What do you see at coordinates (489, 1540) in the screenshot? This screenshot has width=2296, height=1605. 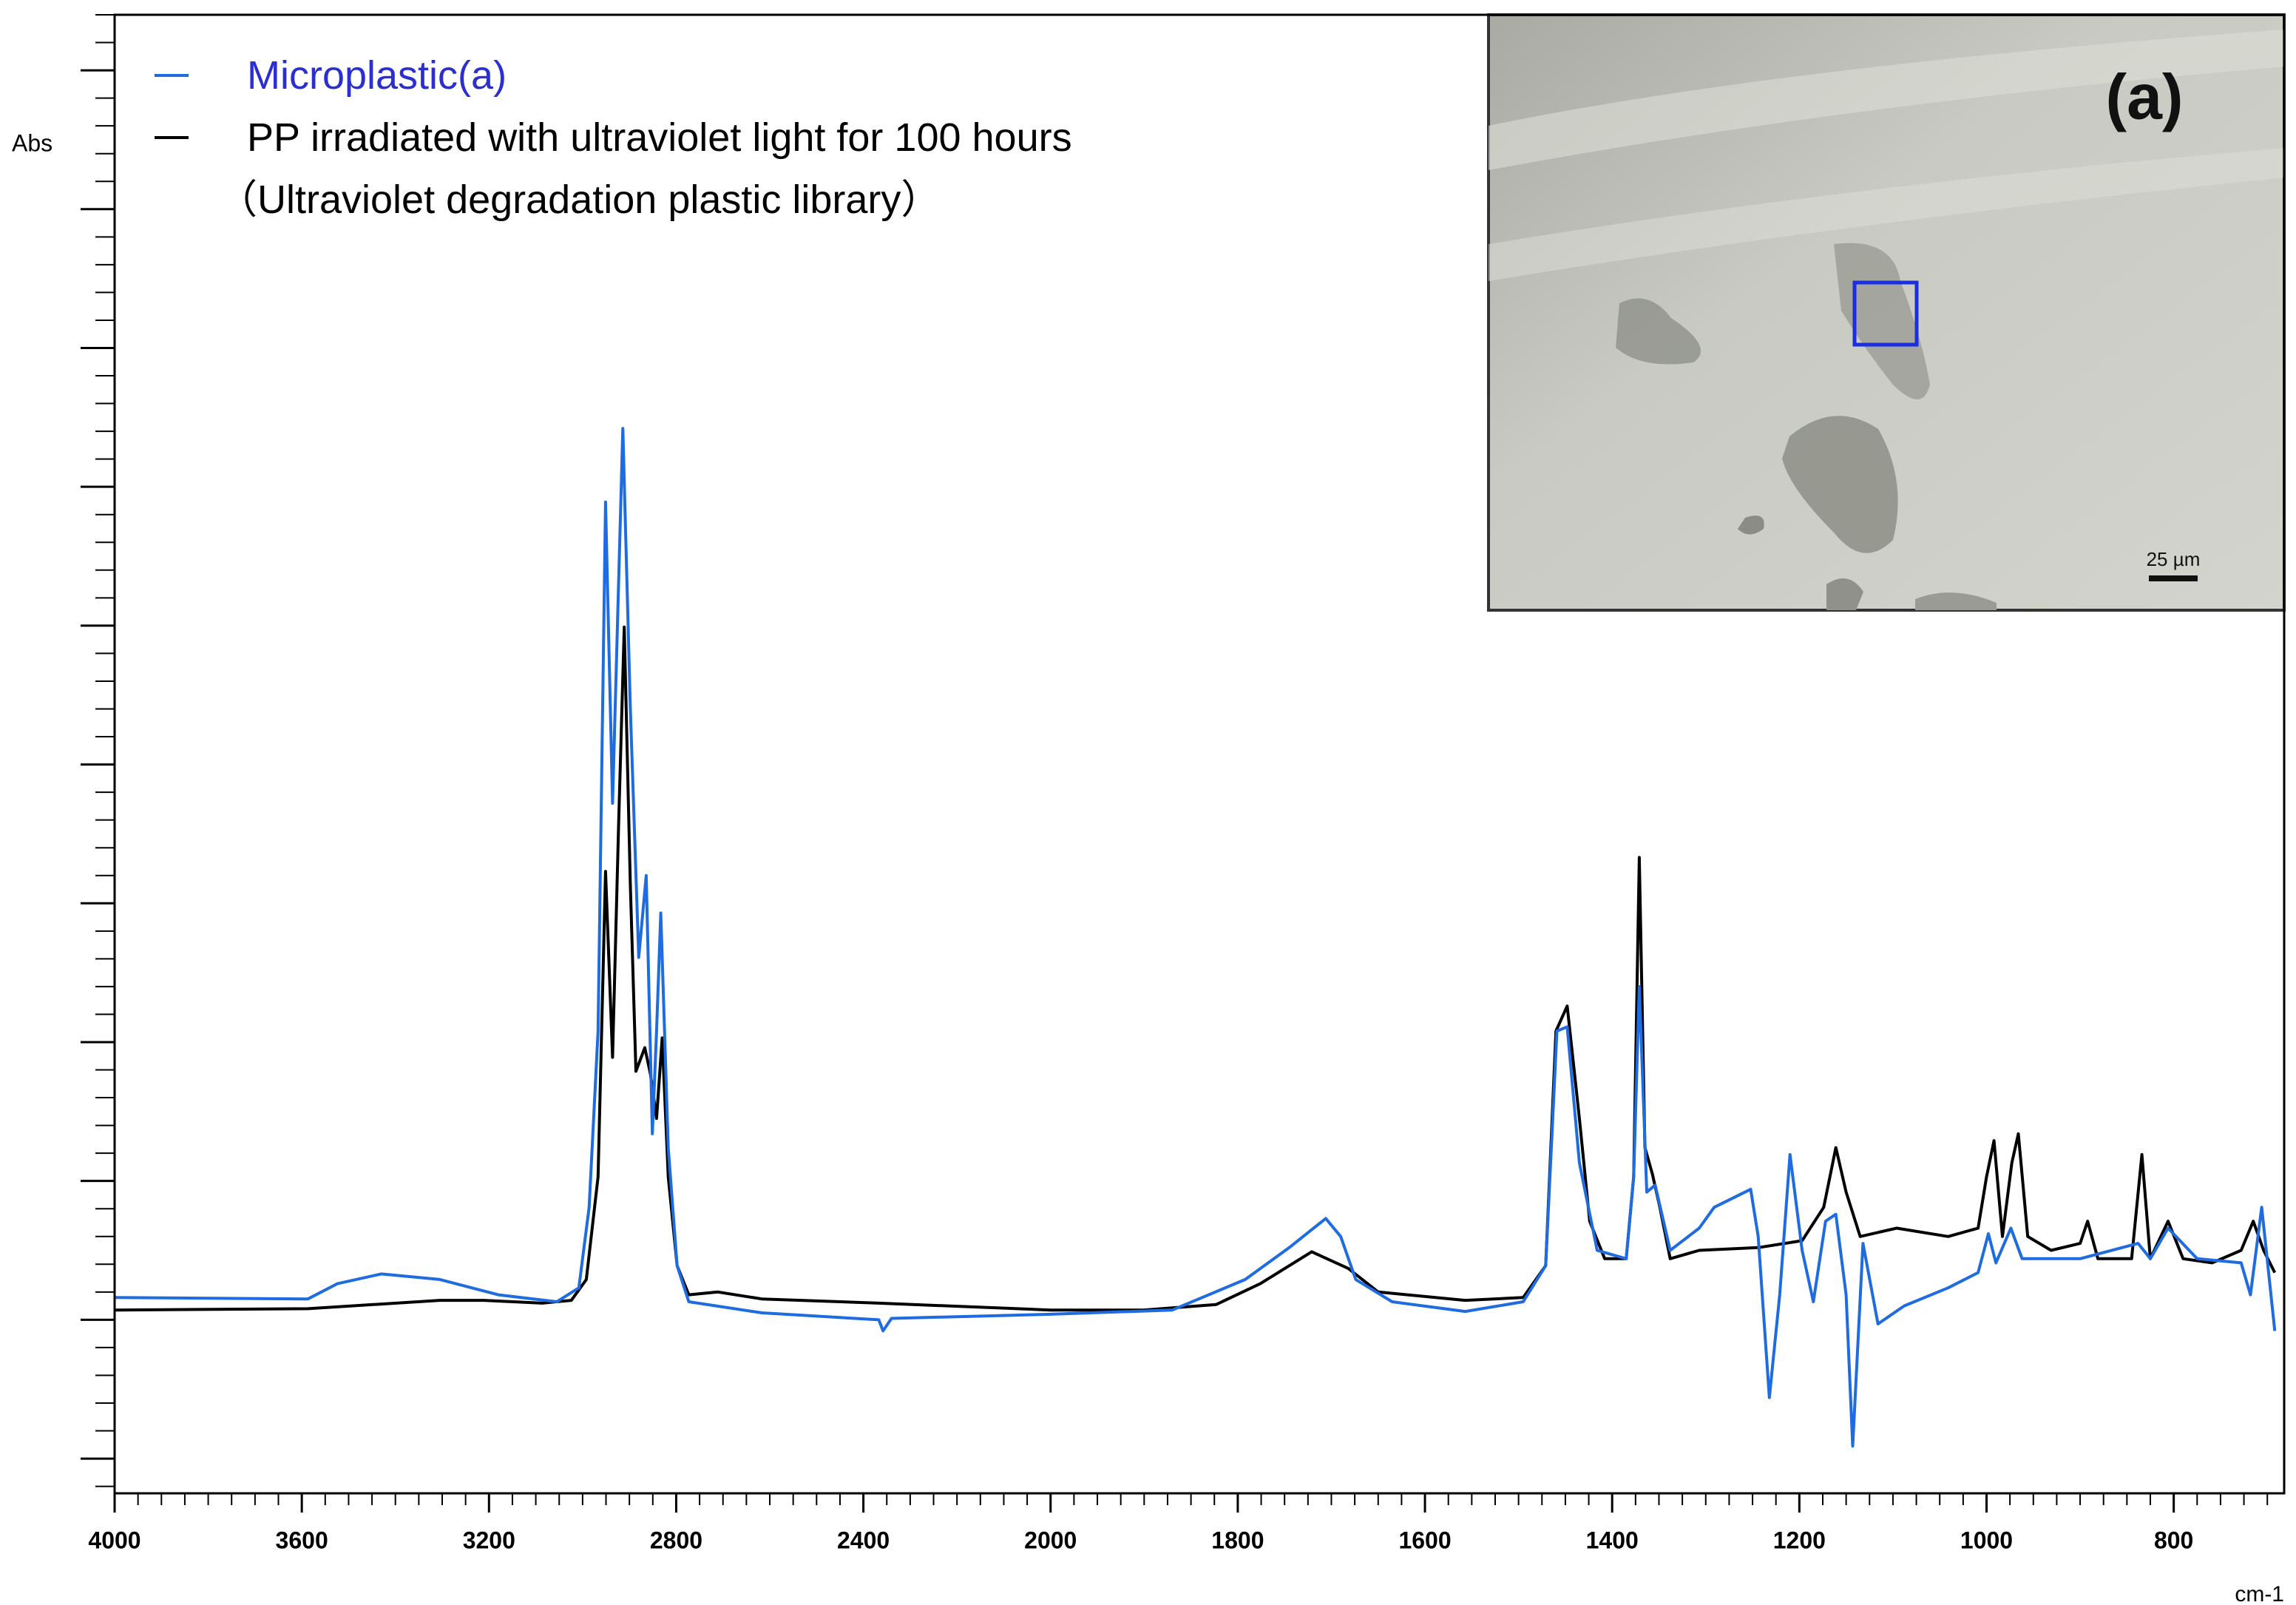 I see `x-tick-label: 3200` at bounding box center [489, 1540].